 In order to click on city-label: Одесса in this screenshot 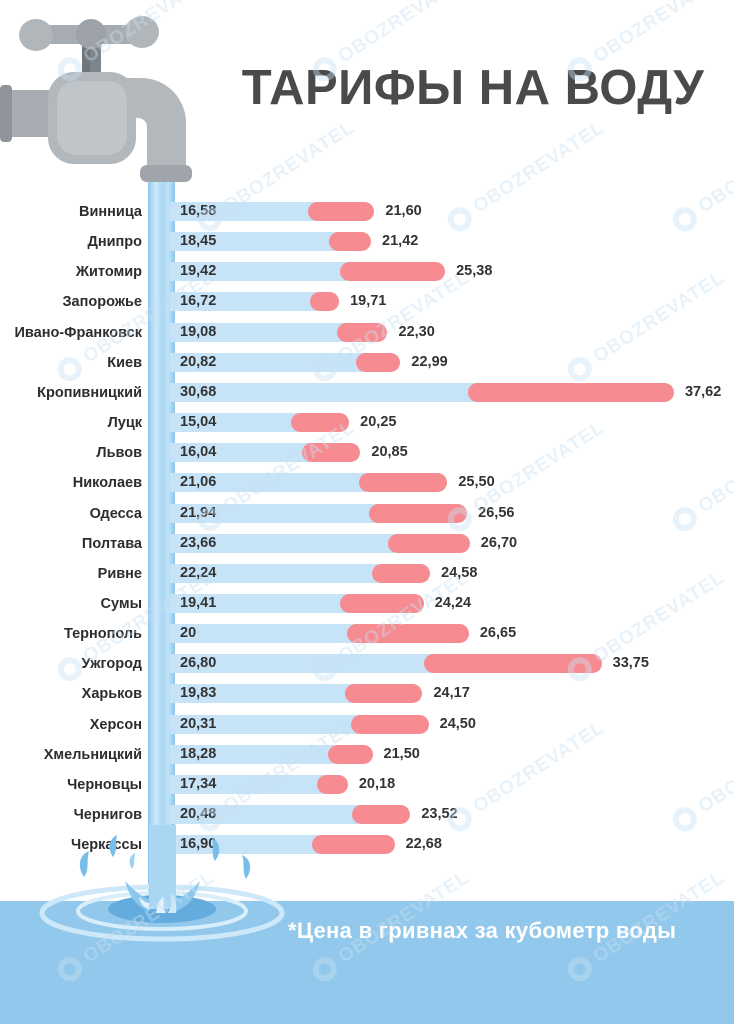, I will do `click(115, 513)`.